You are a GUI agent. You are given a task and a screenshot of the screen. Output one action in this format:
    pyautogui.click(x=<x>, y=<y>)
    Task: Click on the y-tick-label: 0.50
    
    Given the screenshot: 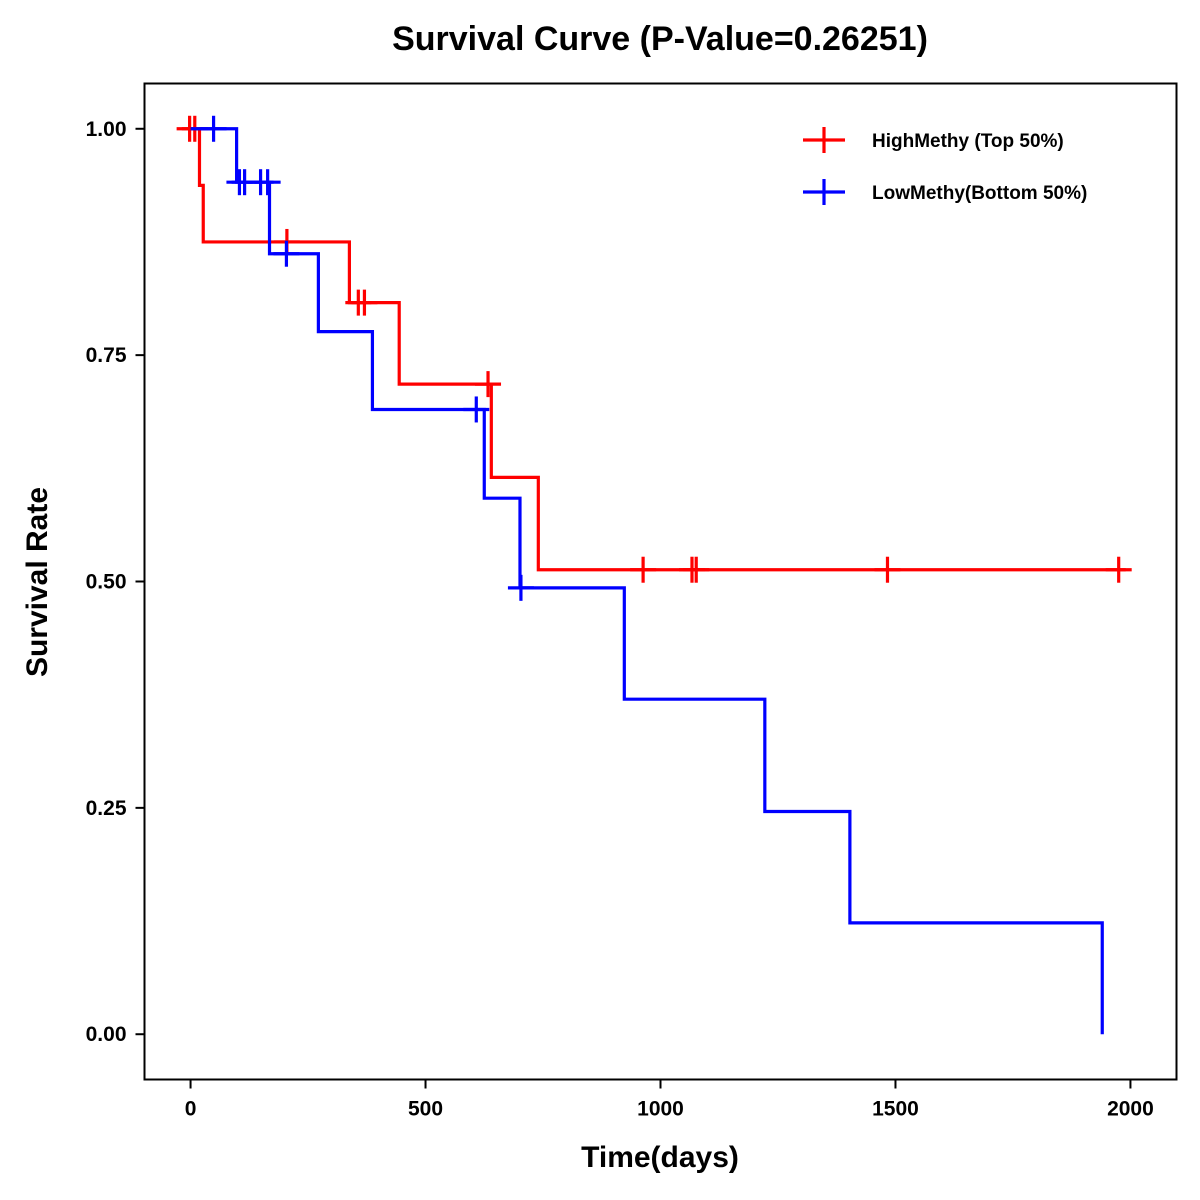 What is the action you would take?
    pyautogui.click(x=106, y=582)
    